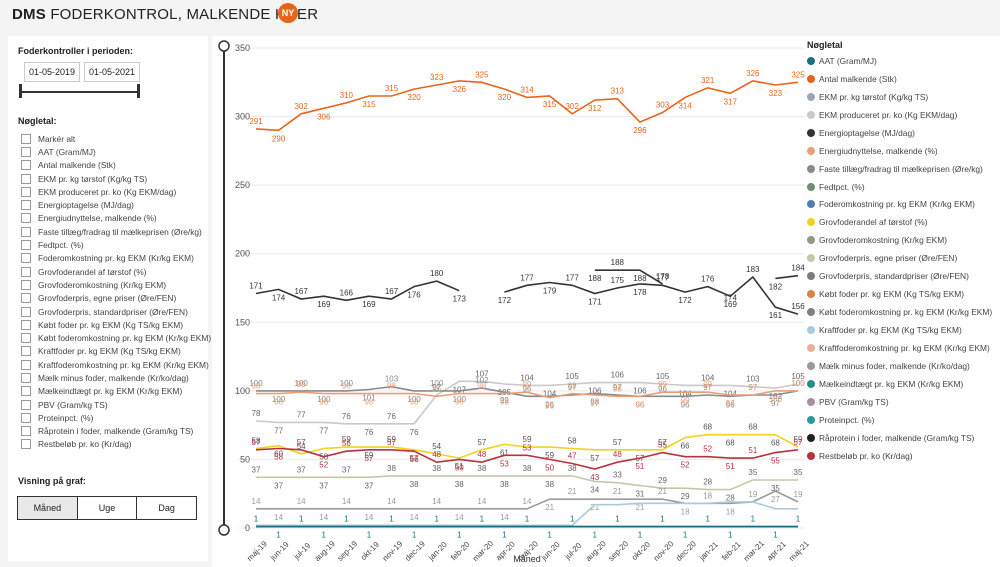 Image resolution: width=1000 pixels, height=567 pixels. What do you see at coordinates (116, 377) in the screenshot?
I see `nogletal-checkbox-item: Mælk minus foder, malkende (Kr/ko/dag)` at bounding box center [116, 377].